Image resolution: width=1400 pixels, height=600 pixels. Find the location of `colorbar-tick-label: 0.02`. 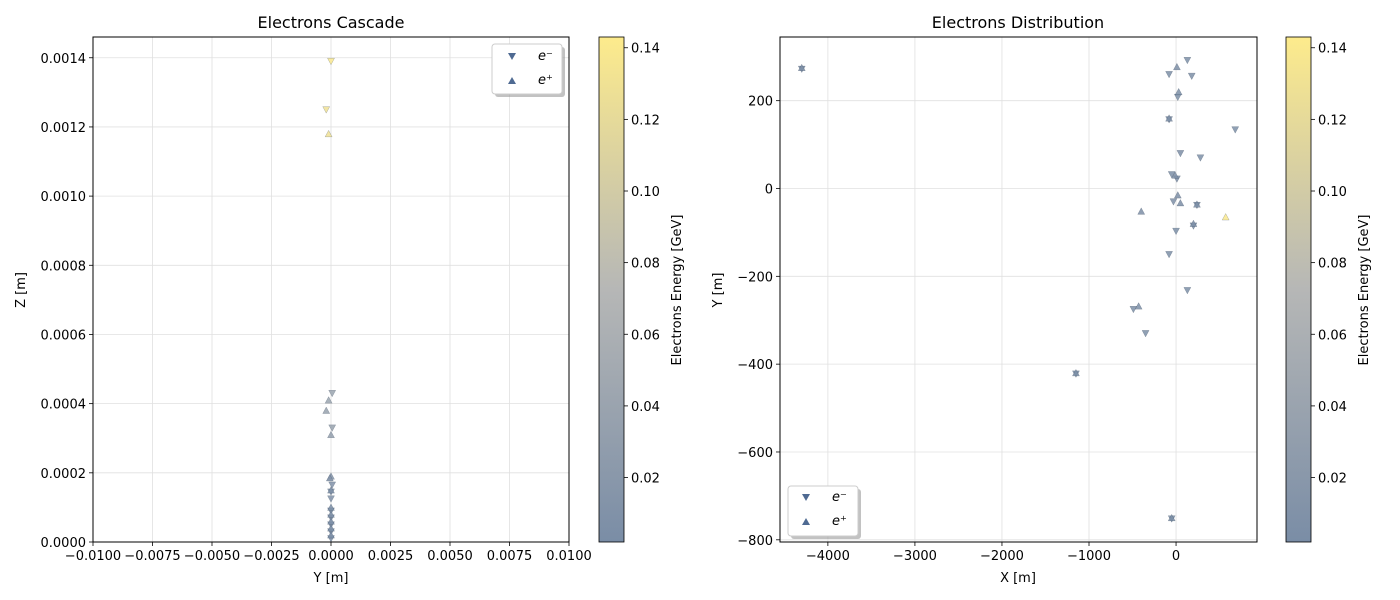

colorbar-tick-label: 0.02 is located at coordinates (645, 479).